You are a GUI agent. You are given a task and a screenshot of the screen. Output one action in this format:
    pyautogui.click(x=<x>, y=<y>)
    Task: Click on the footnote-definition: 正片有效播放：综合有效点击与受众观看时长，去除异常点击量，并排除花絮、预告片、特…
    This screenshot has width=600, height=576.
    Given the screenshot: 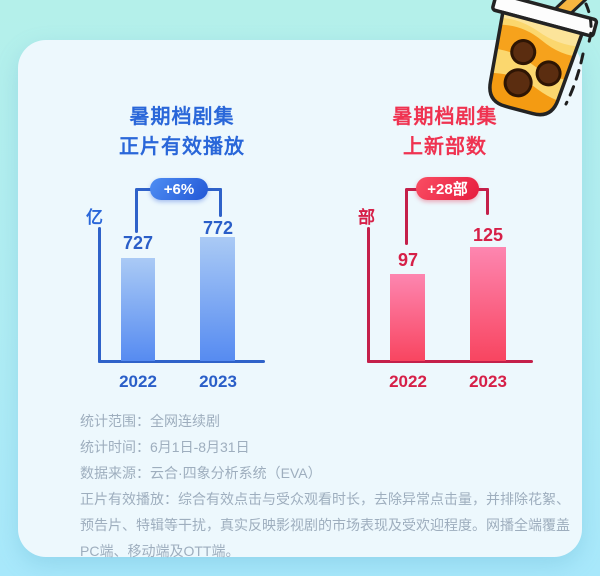 What is the action you would take?
    pyautogui.click(x=325, y=525)
    